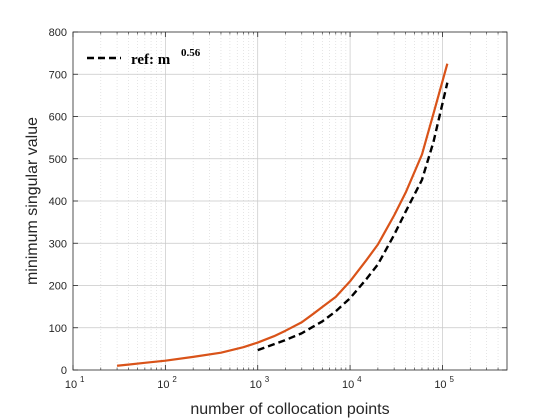 Image resolution: width=560 pixels, height=420 pixels. Describe the element at coordinates (289, 409) in the screenshot. I see `x-axis-label: number of collocation points` at that location.